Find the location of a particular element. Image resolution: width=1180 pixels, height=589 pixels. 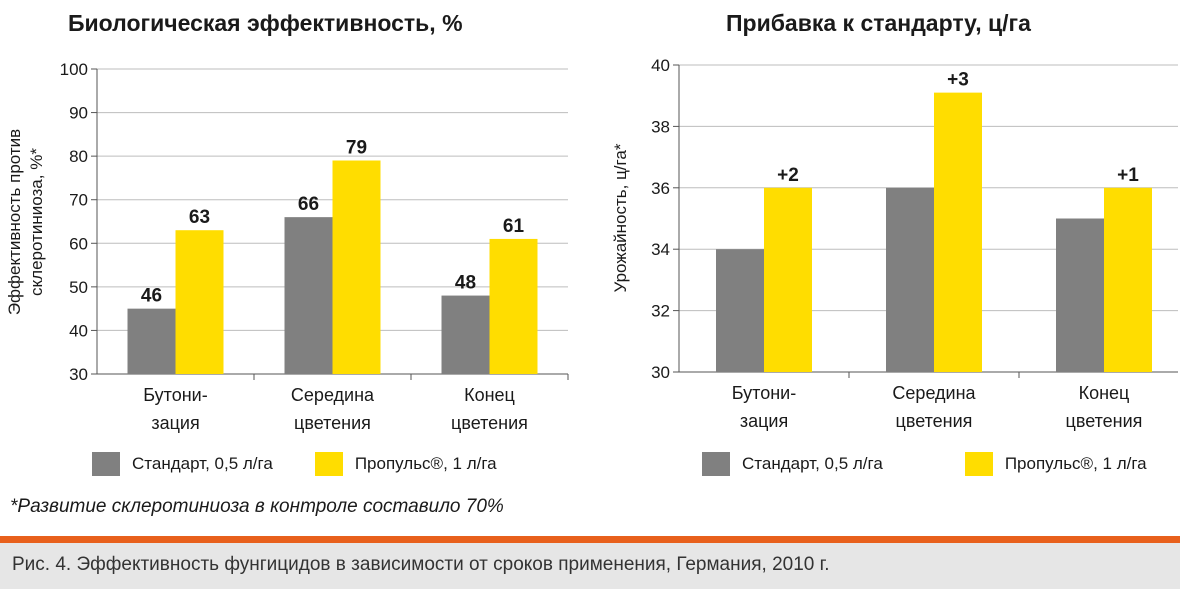

data-label: +3 is located at coordinates (958, 80).